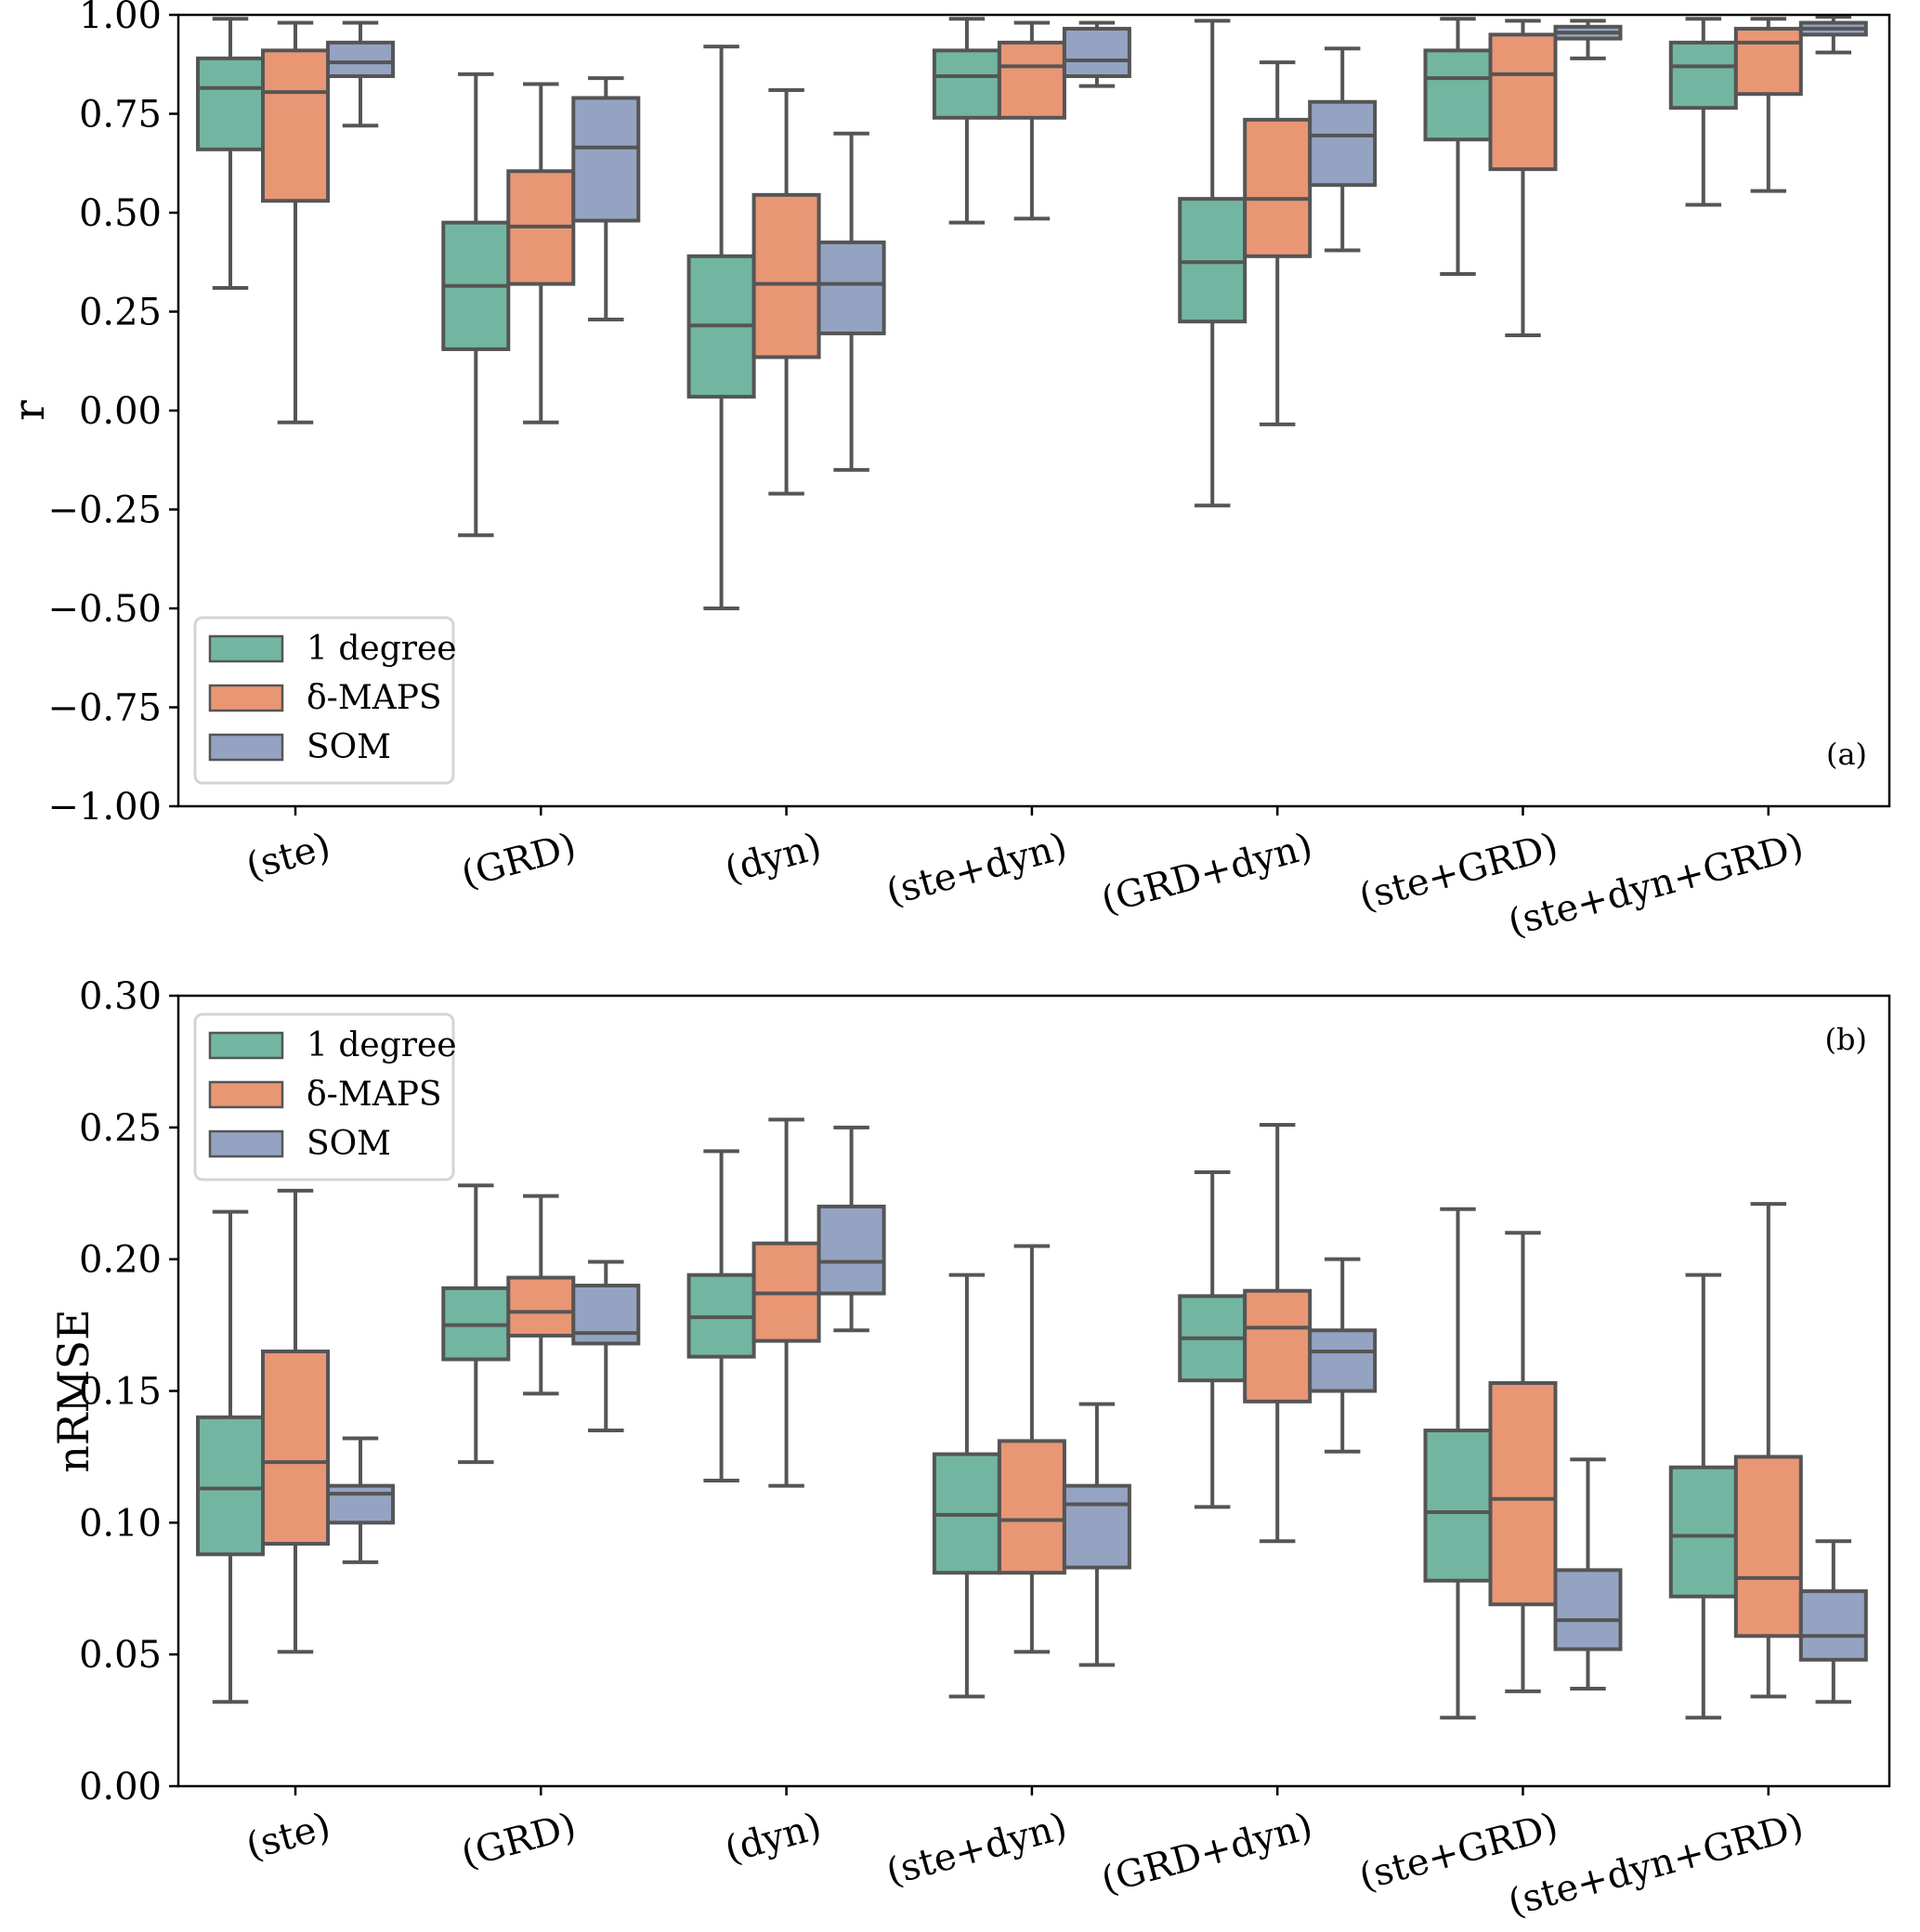 This screenshot has width=1920, height=1932. What do you see at coordinates (121, 1523) in the screenshot?
I see `y-tick-label: 0.10` at bounding box center [121, 1523].